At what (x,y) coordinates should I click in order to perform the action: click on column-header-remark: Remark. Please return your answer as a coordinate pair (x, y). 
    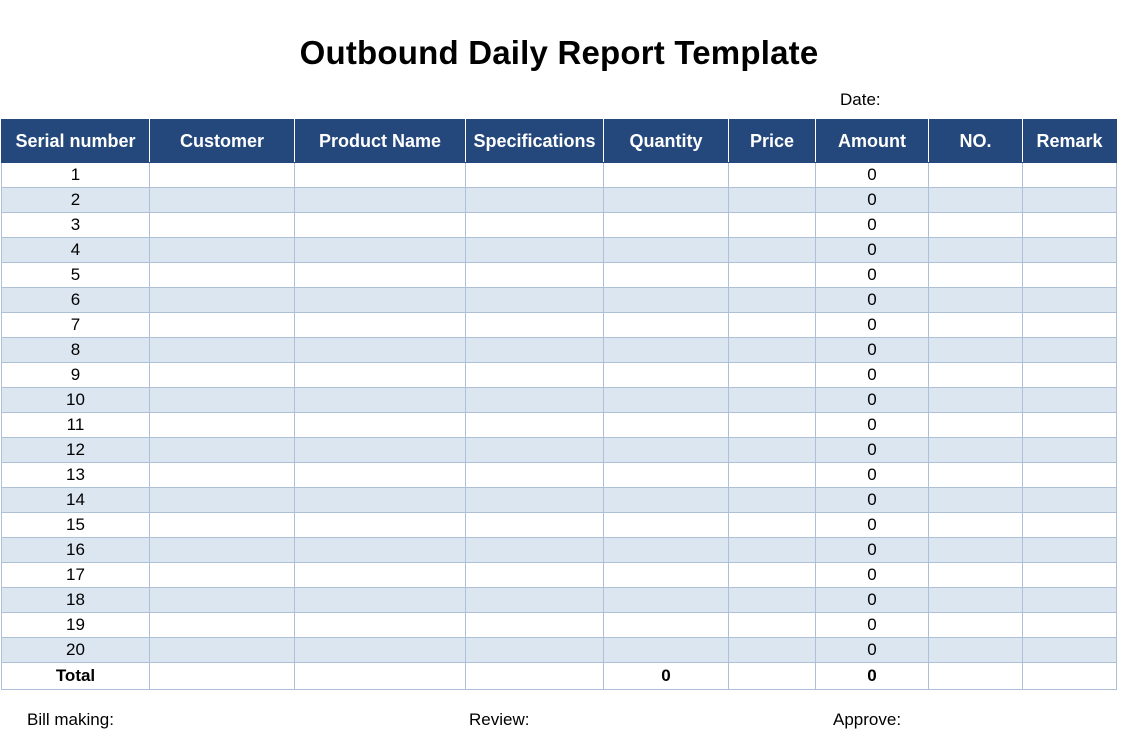
    Looking at the image, I should click on (1069, 141).